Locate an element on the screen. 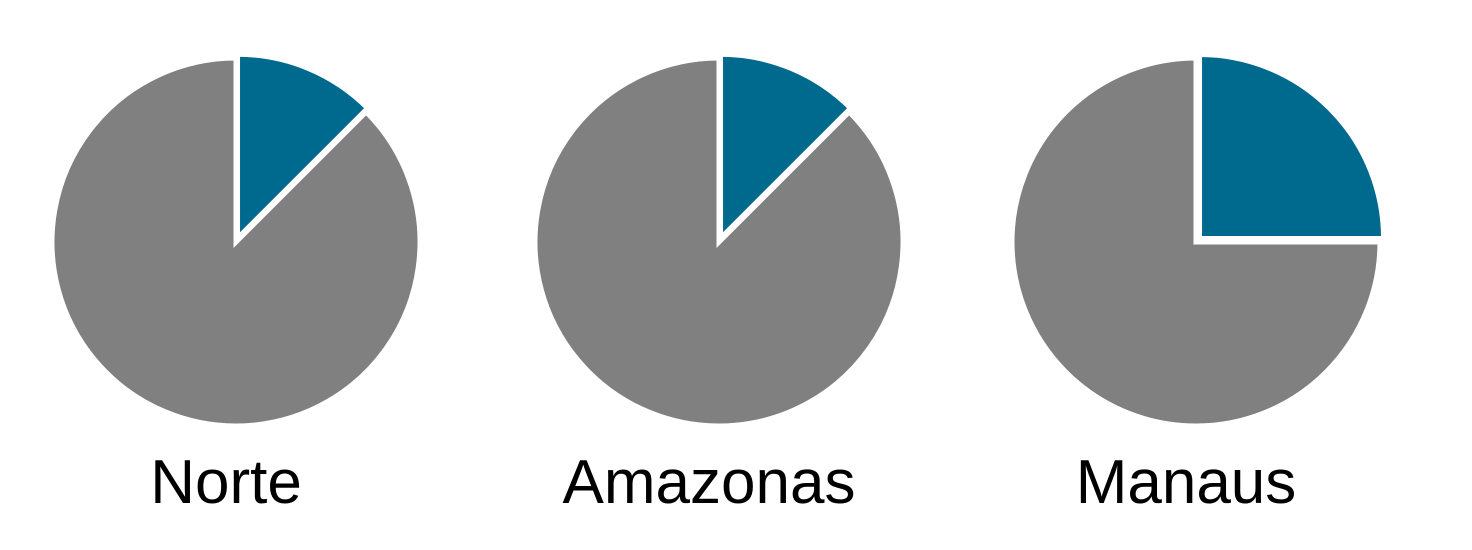  pie-label-manaus: Manaus is located at coordinates (1186, 482).